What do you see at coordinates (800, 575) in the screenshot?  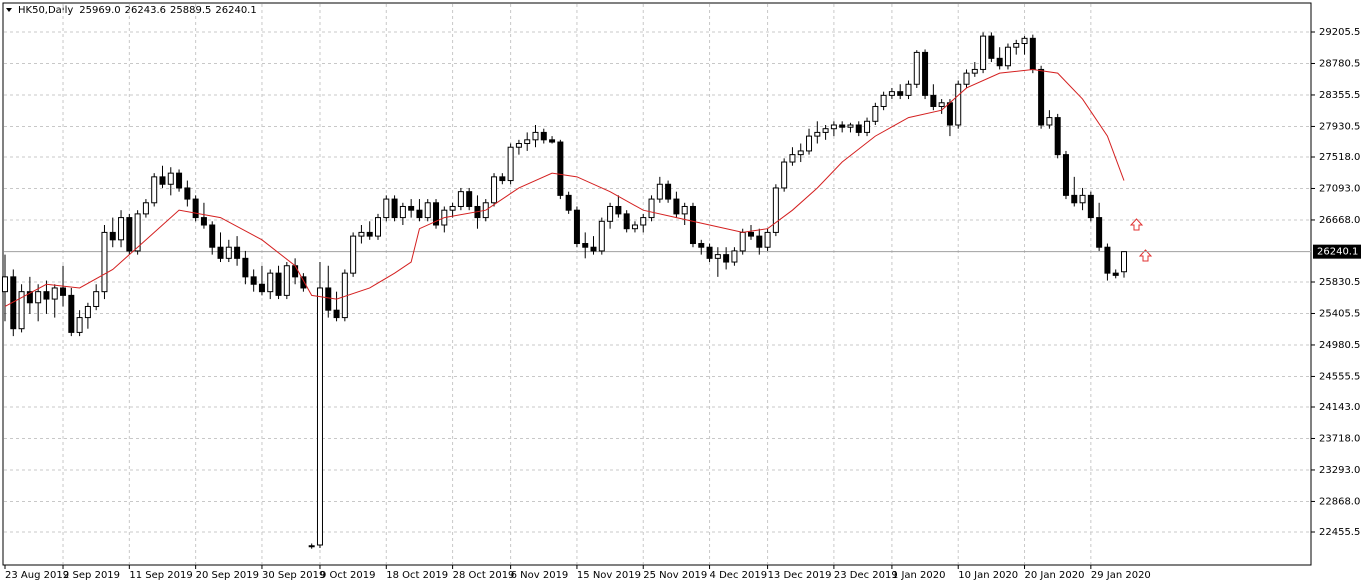 I see `x-tick-label: 13 Dec 2019` at bounding box center [800, 575].